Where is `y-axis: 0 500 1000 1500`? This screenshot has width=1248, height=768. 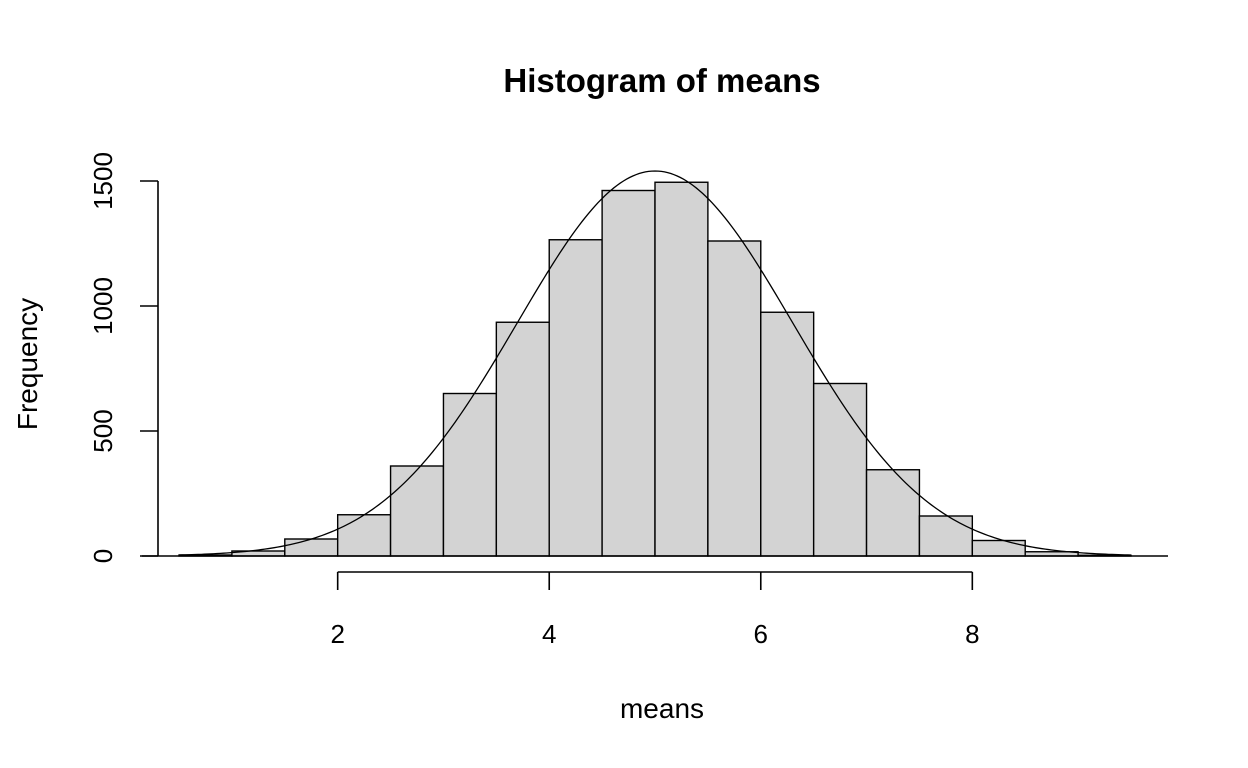 y-axis: 0 500 1000 1500 is located at coordinates (123, 357).